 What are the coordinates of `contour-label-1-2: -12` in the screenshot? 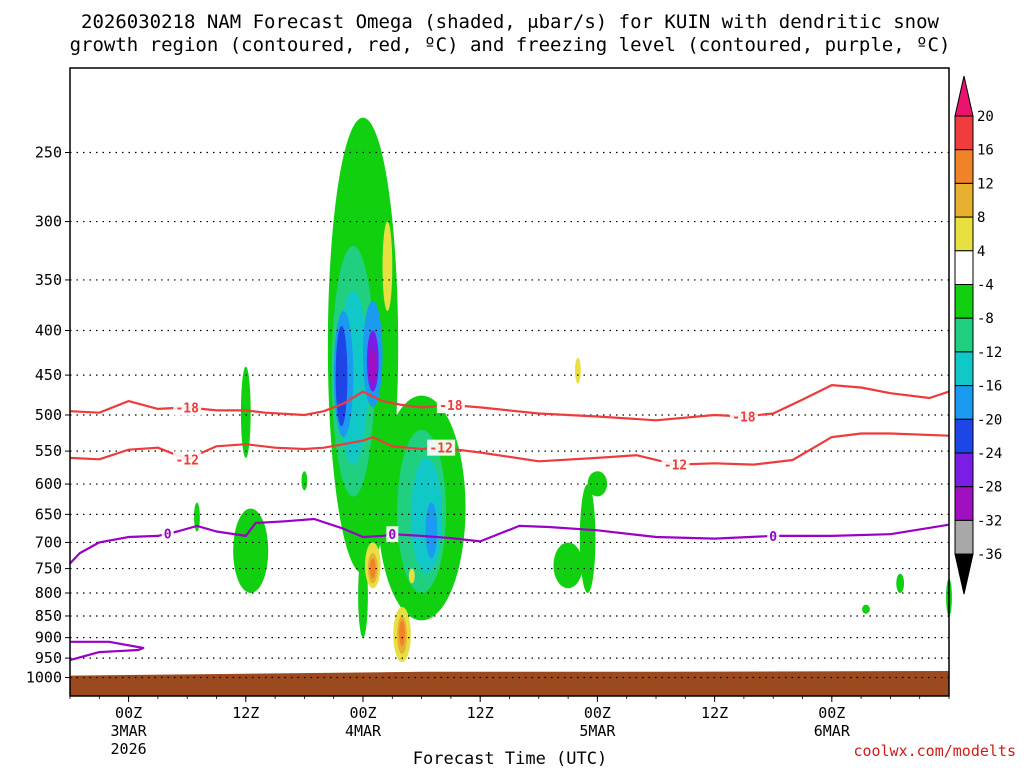 It's located at (675, 466).